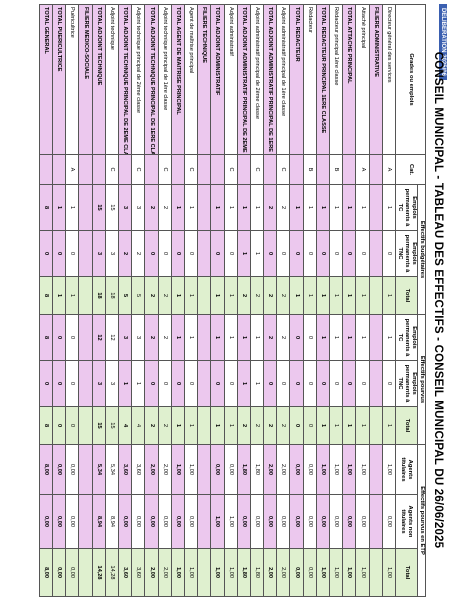  What do you see at coordinates (244, 572) in the screenshot?
I see `value-cell: 1,80` at bounding box center [244, 572].